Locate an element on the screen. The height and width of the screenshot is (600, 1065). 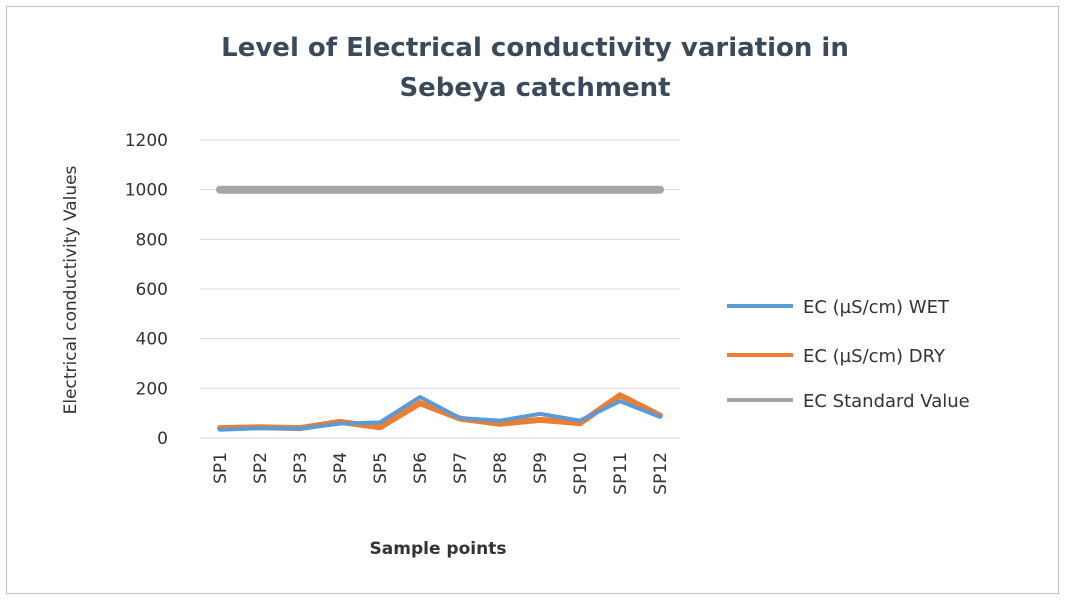
y-axis-title: Electrical conductivity Values is located at coordinates (71, 289).